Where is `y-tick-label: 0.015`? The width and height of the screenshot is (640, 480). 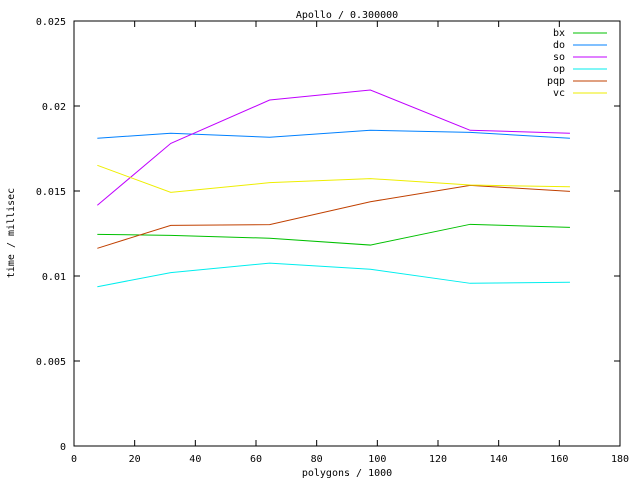
y-tick-label: 0.015 is located at coordinates (51, 192).